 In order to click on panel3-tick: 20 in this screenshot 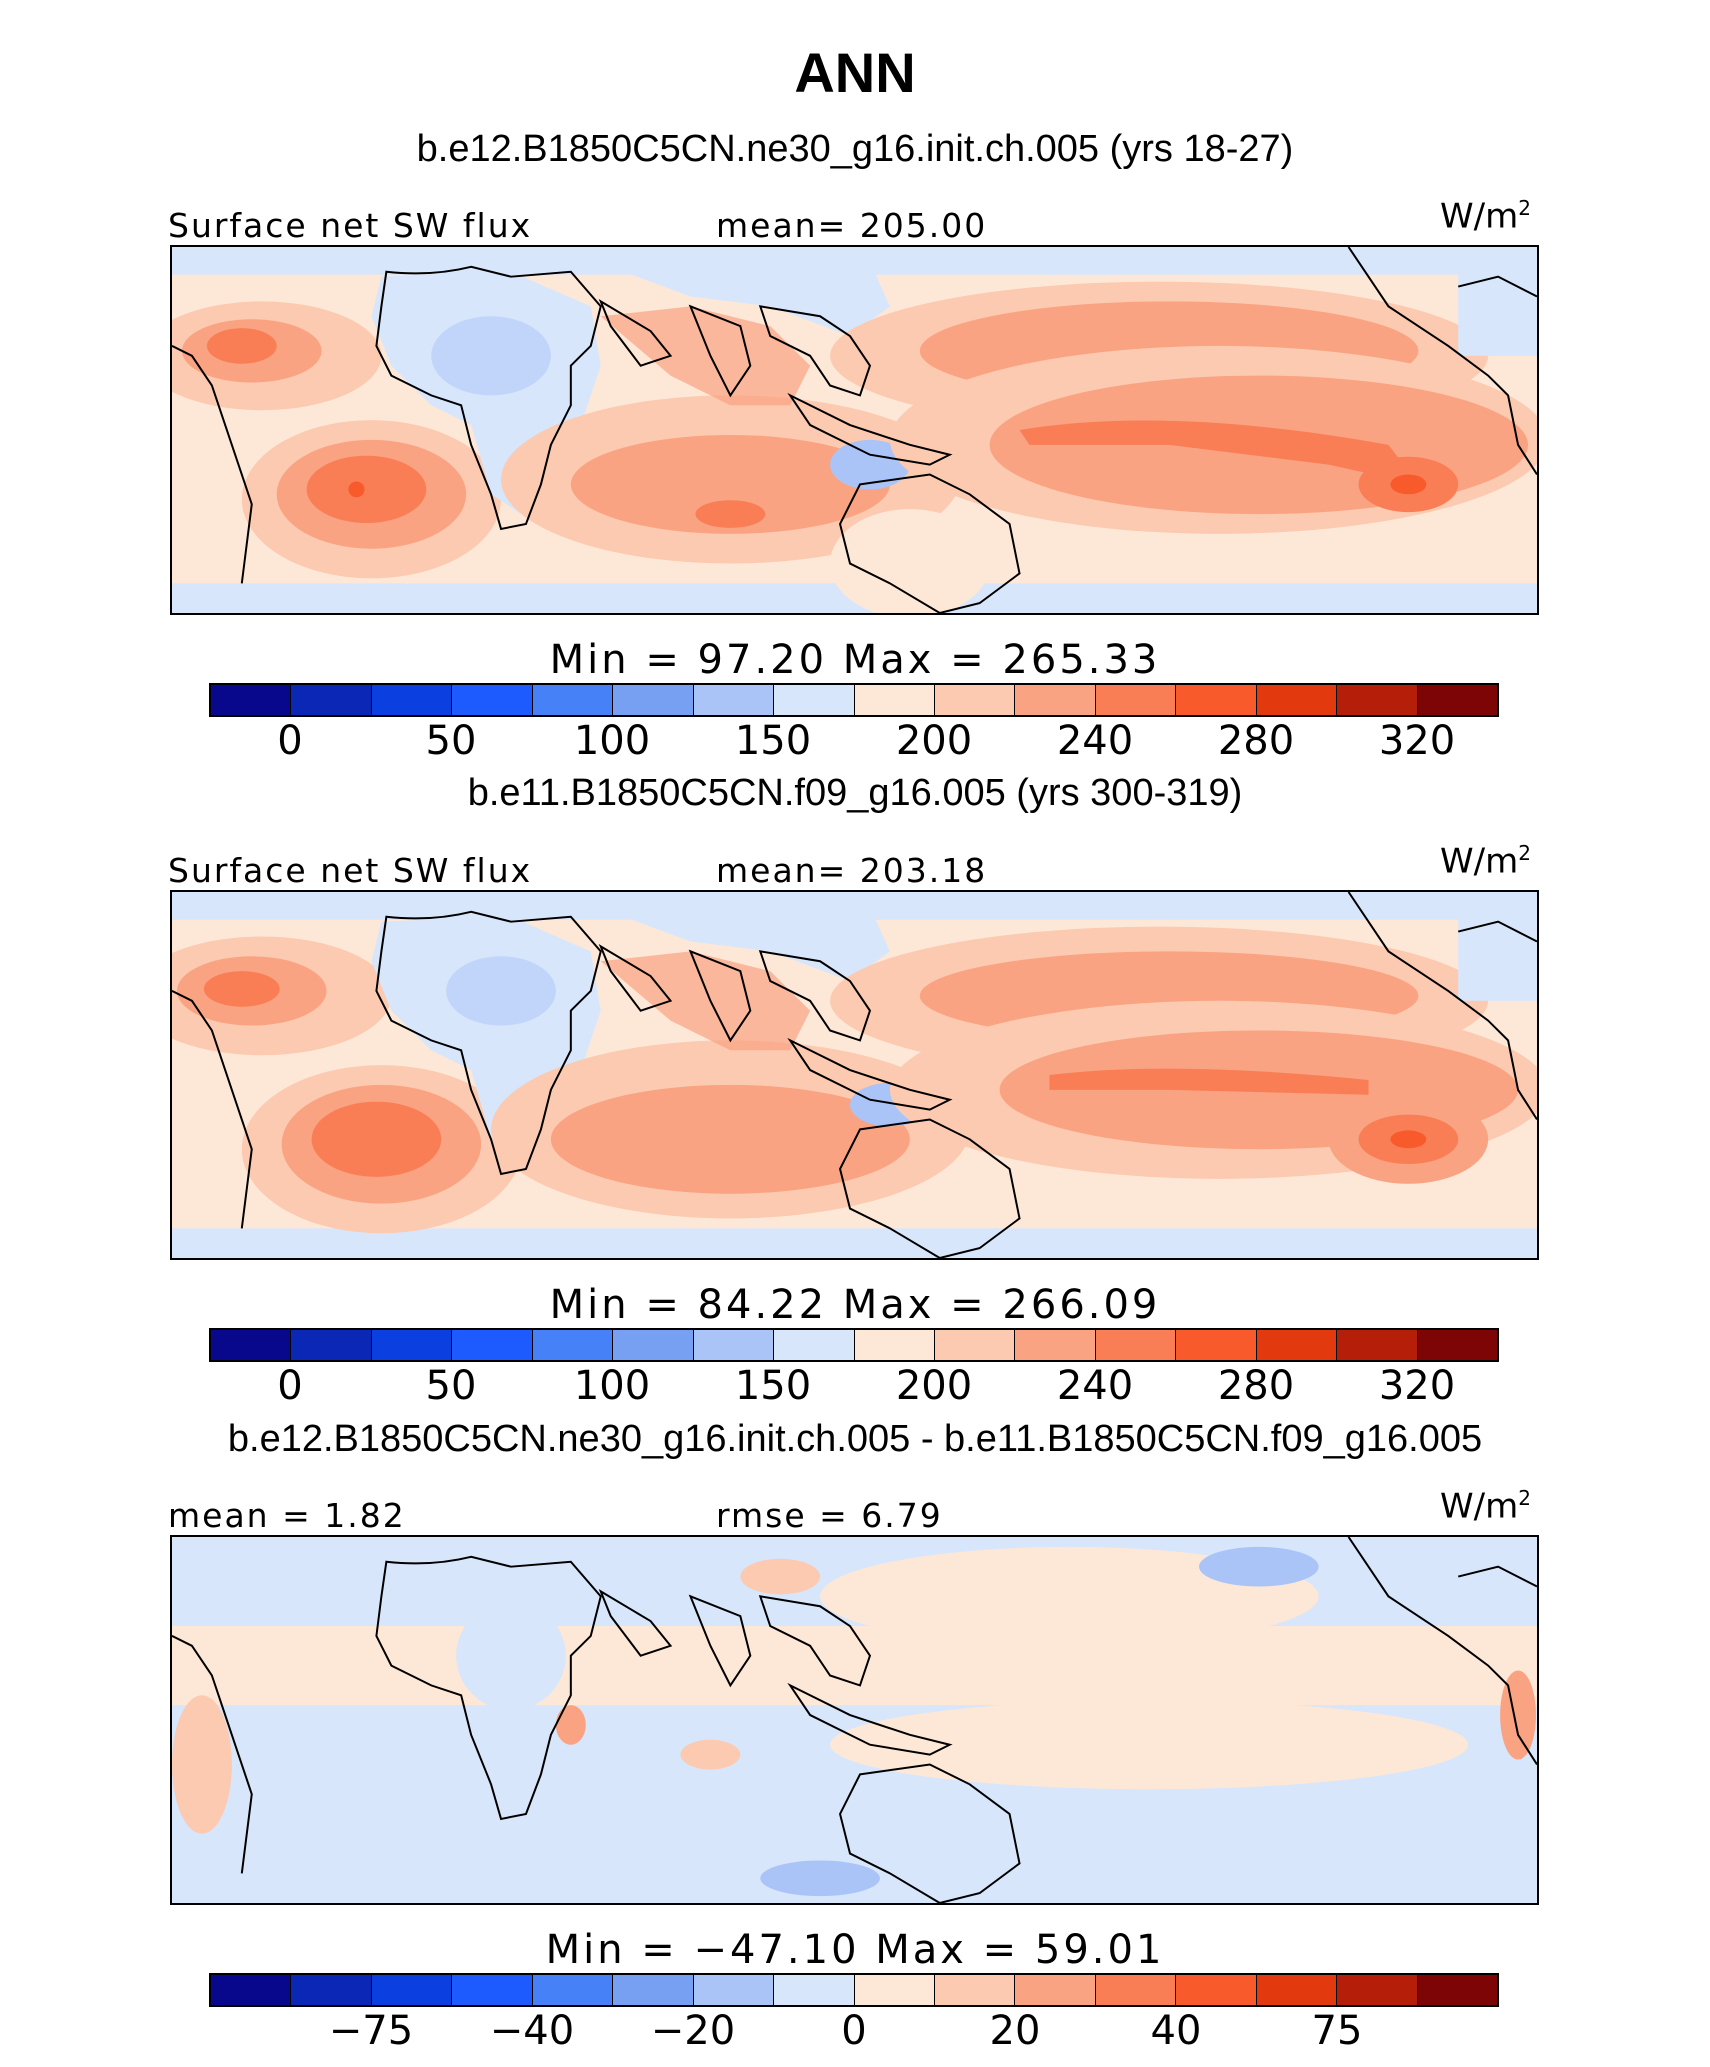, I will do `click(1015, 2031)`.